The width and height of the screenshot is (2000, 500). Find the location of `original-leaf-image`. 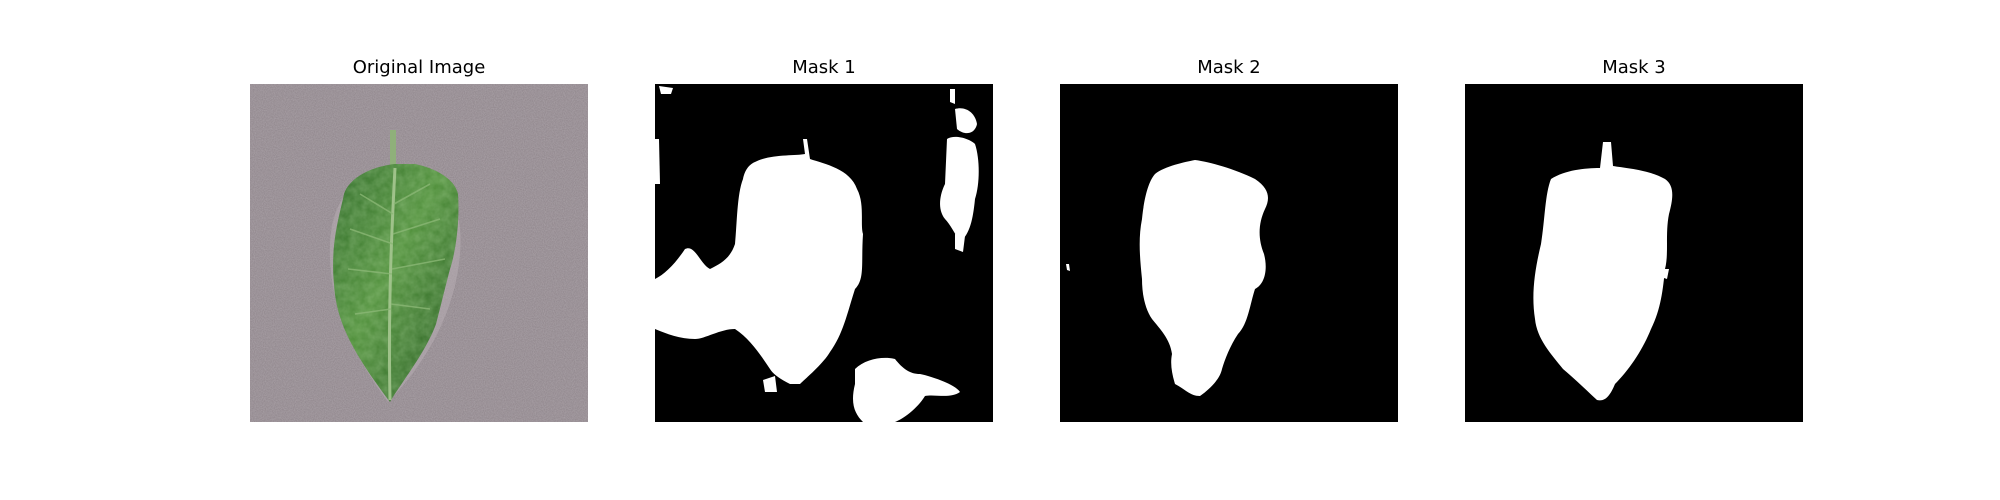

original-leaf-image is located at coordinates (419, 253).